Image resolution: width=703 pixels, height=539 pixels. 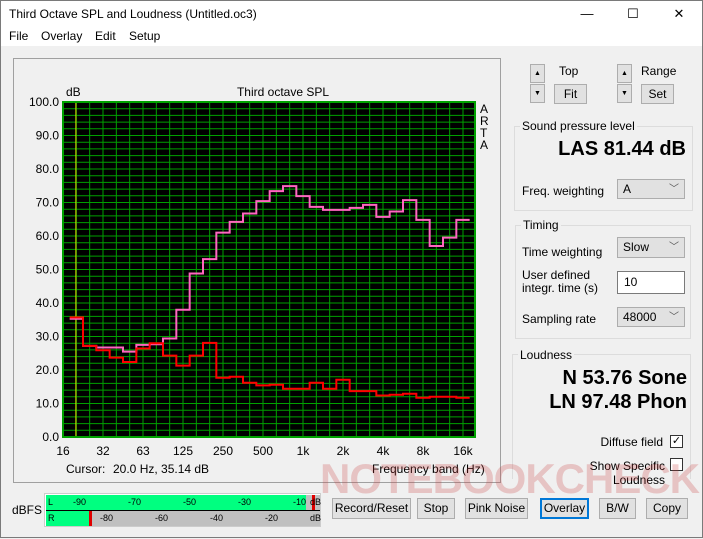 What do you see at coordinates (184, 518) in the screenshot?
I see `meter-right-channel: R dB -80 -60 -40 -20` at bounding box center [184, 518].